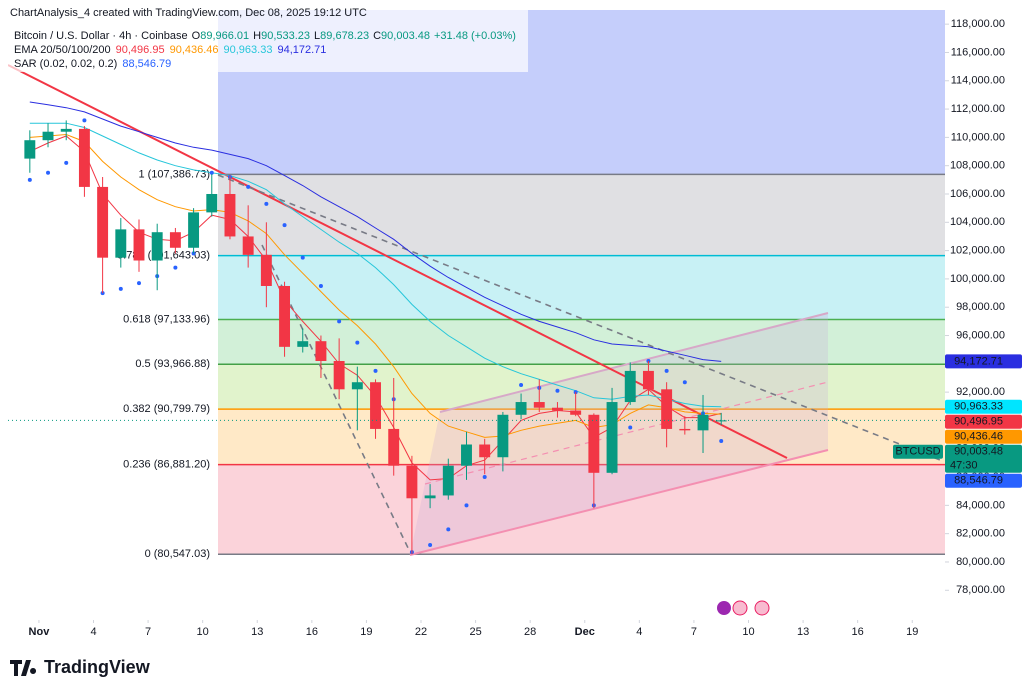 This screenshot has width=1024, height=694. I want to click on price-tag-label: 94,172.71, so click(978, 361).